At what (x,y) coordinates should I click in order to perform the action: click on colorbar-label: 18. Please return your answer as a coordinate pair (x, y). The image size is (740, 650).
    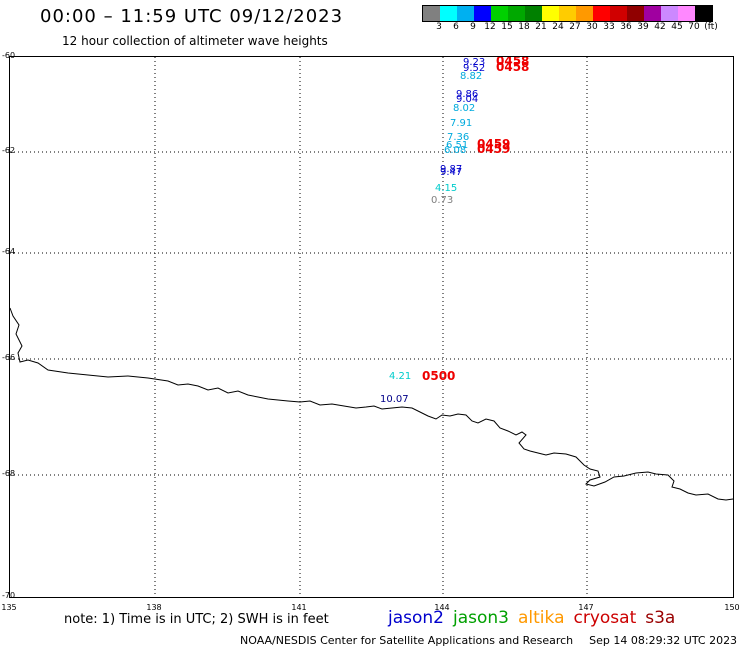
    Looking at the image, I should click on (524, 27).